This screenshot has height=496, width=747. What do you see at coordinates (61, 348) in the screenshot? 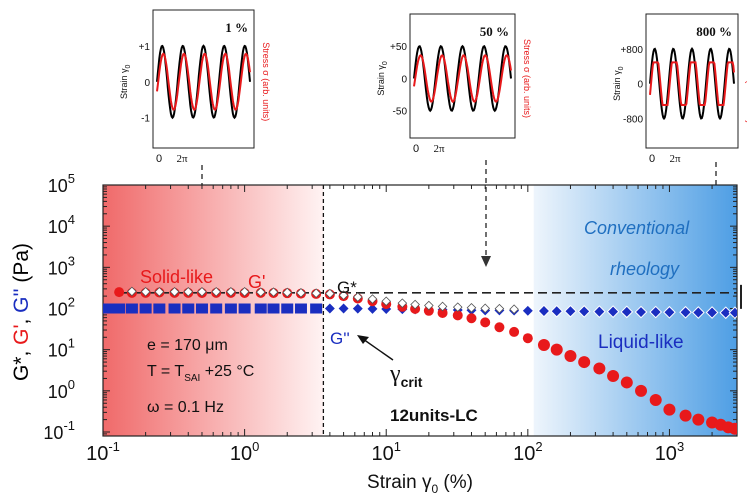
I see `y-tick-label: 10¹` at bounding box center [61, 348].